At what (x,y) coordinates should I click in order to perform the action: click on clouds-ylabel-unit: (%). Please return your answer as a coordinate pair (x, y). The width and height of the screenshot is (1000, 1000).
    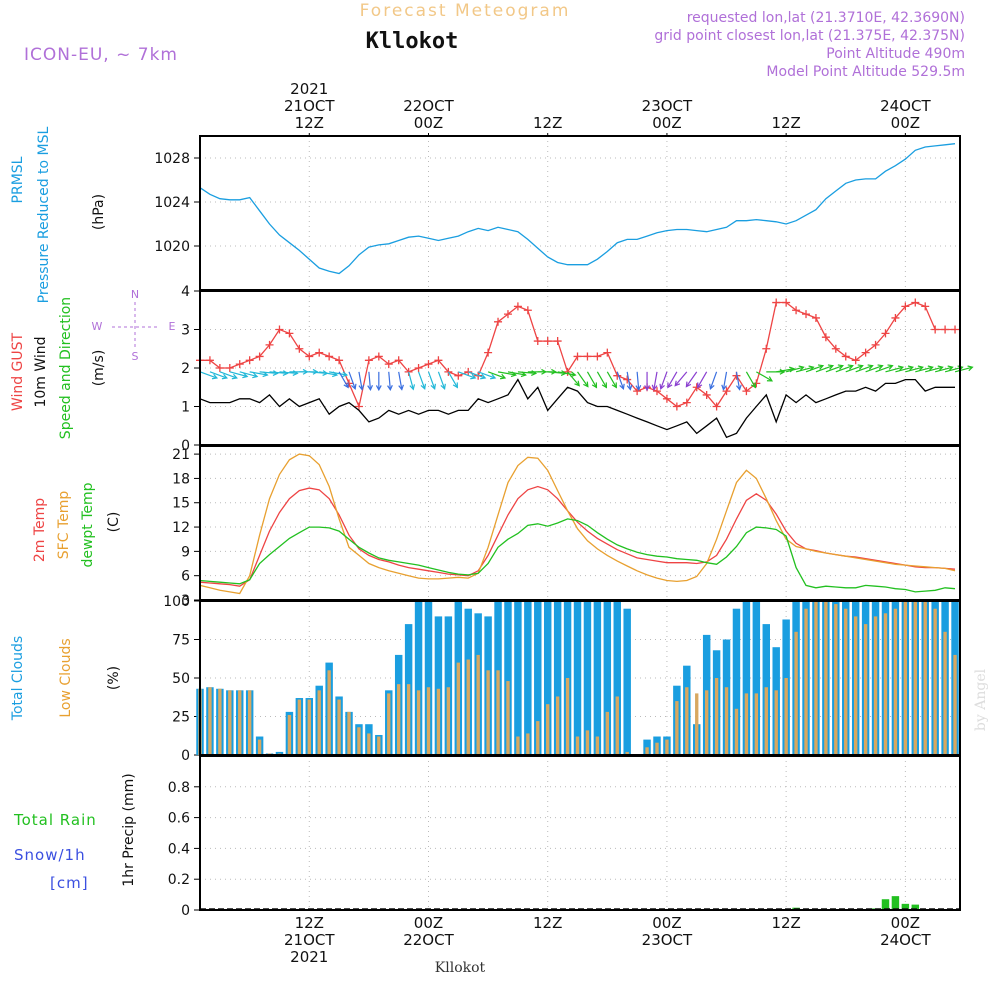
    Looking at the image, I should click on (114, 678).